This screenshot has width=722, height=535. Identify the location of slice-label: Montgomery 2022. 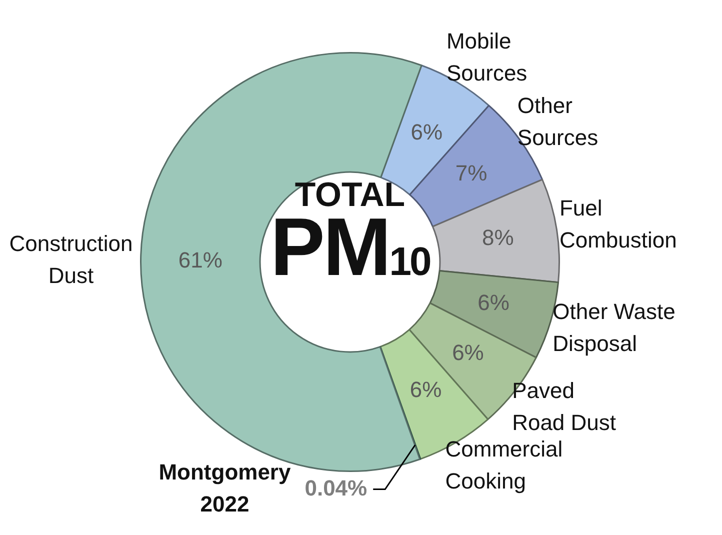
(225, 487).